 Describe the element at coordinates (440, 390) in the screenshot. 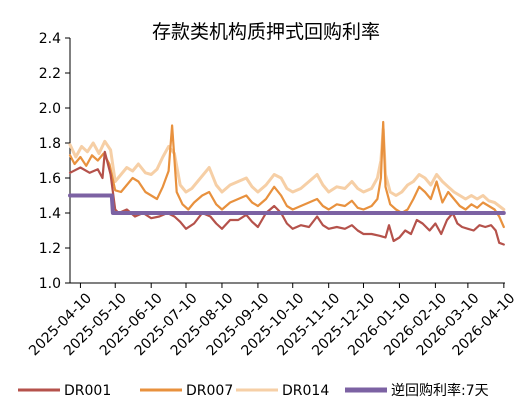

I see `legend-label: 逆回购利率:7天` at that location.